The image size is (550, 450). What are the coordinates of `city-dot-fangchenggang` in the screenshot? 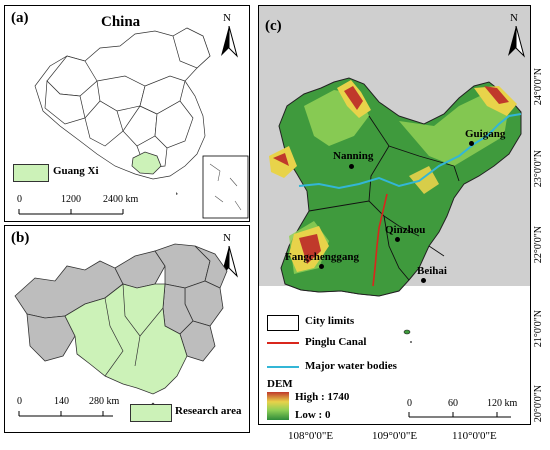 It's located at (321, 266).